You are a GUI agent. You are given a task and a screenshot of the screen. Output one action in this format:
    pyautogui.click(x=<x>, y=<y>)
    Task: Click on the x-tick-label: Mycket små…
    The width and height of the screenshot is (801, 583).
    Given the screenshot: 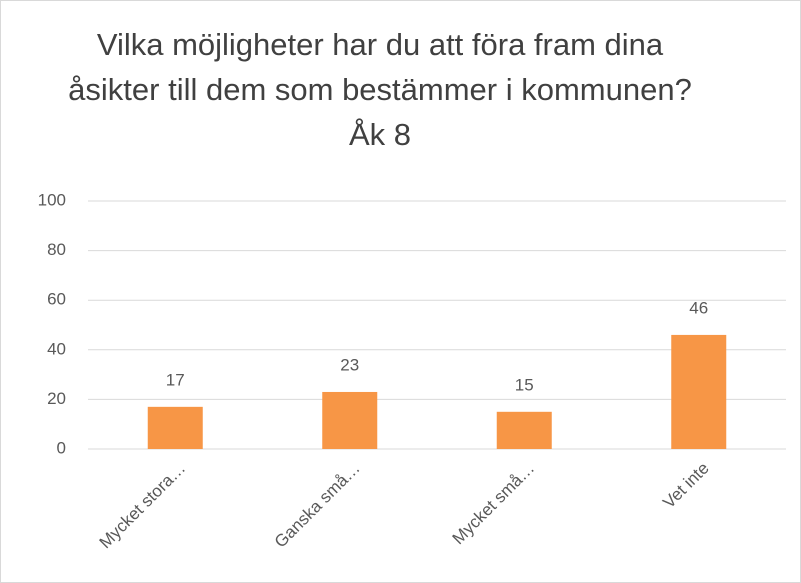 What is the action you would take?
    pyautogui.click(x=494, y=504)
    